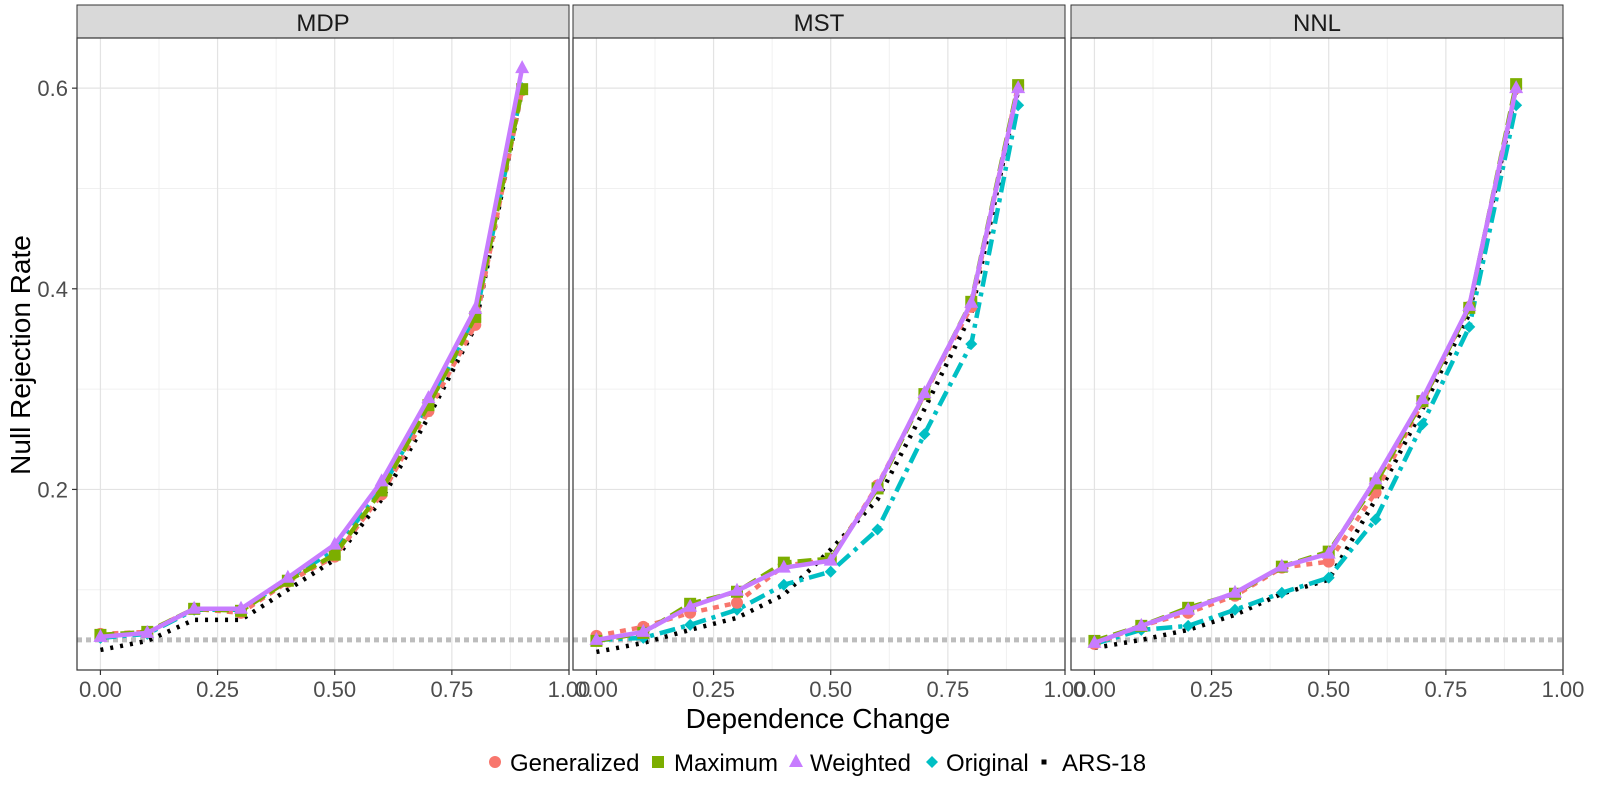 Image resolution: width=1600 pixels, height=800 pixels. I want to click on y-axis-title: Null Rejection Rate, so click(20, 355).